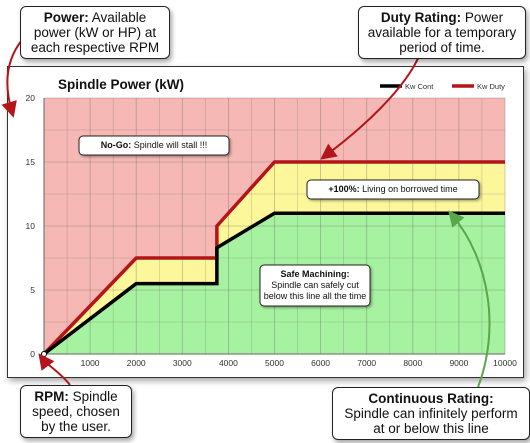 The height and width of the screenshot is (443, 530). Describe the element at coordinates (90, 363) in the screenshot. I see `x-tick-label: 1000` at that location.